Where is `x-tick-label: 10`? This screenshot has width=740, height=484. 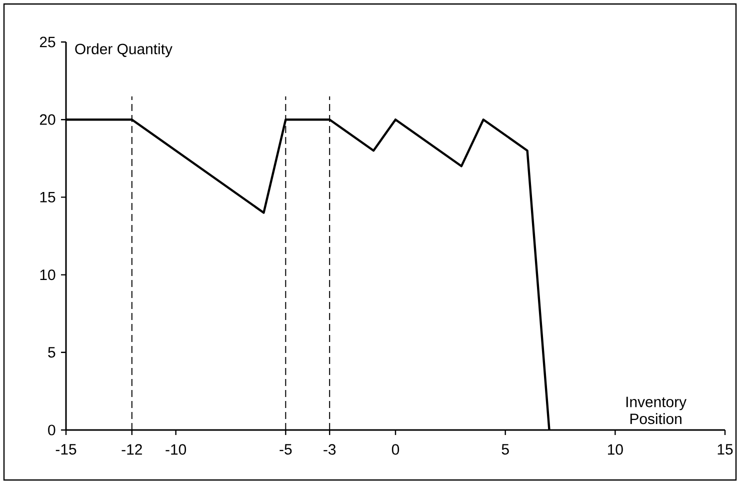 x-tick-label: 10 is located at coordinates (615, 449).